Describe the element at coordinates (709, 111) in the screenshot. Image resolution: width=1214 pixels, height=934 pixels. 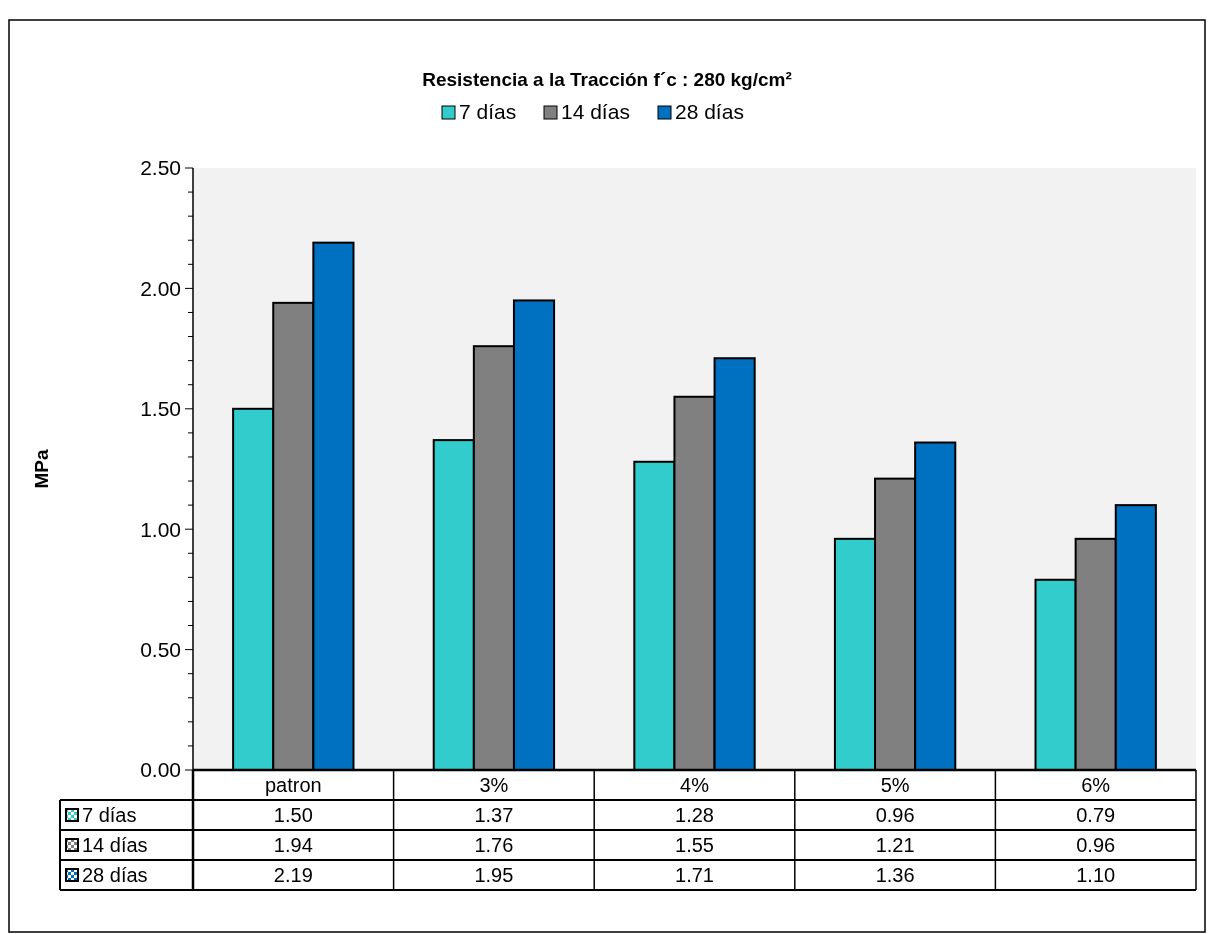
I see `legend-label: 28 días` at that location.